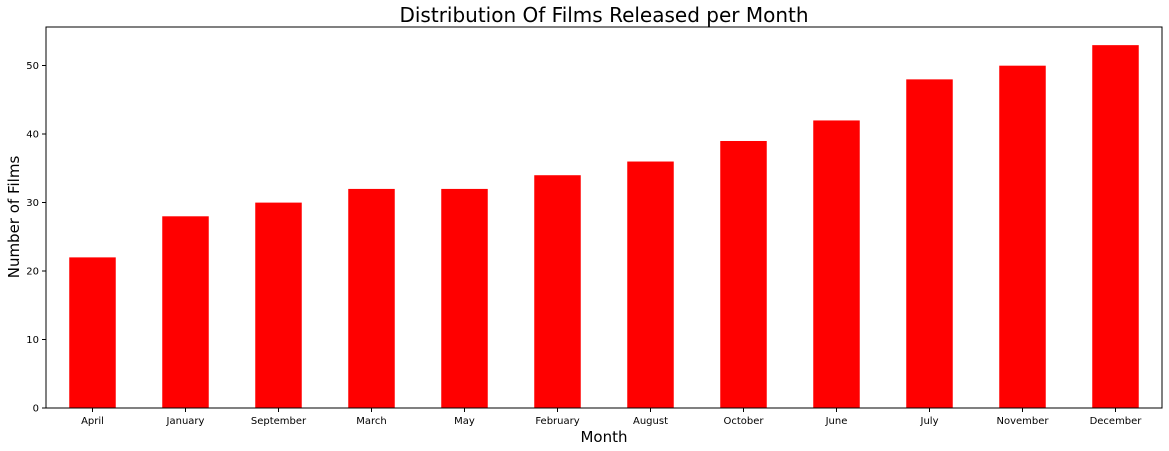 The image size is (1169, 451). I want to click on x-tick-label: March, so click(371, 421).